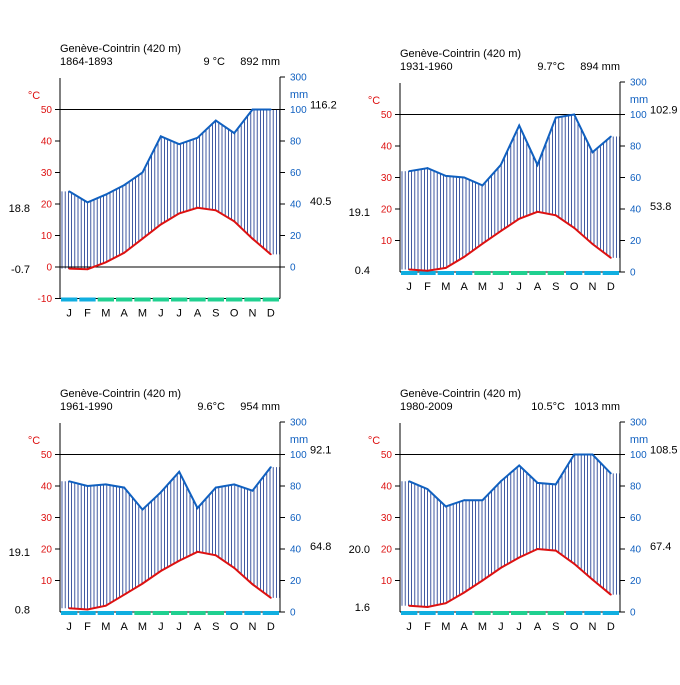 The width and height of the screenshot is (680, 685). Describe the element at coordinates (260, 62) in the screenshot. I see `annual-precipitation: 892 mm` at that location.